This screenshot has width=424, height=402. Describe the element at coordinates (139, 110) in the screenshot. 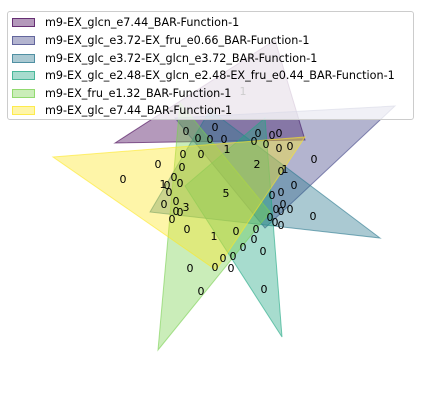

I see `legend-label: m9-EX_glc_e7.44_BAR-Function-1` at that location.